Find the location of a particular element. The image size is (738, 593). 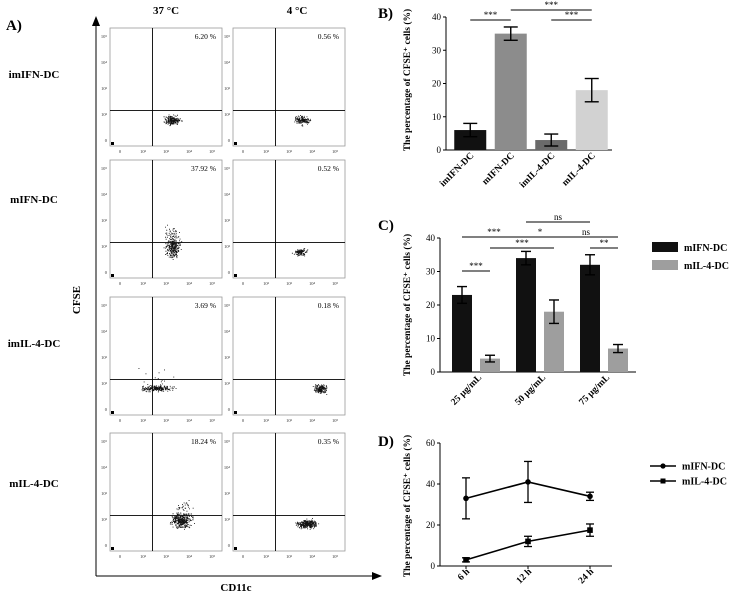

c-legend-label: mIFN-DC is located at coordinates (705, 248).